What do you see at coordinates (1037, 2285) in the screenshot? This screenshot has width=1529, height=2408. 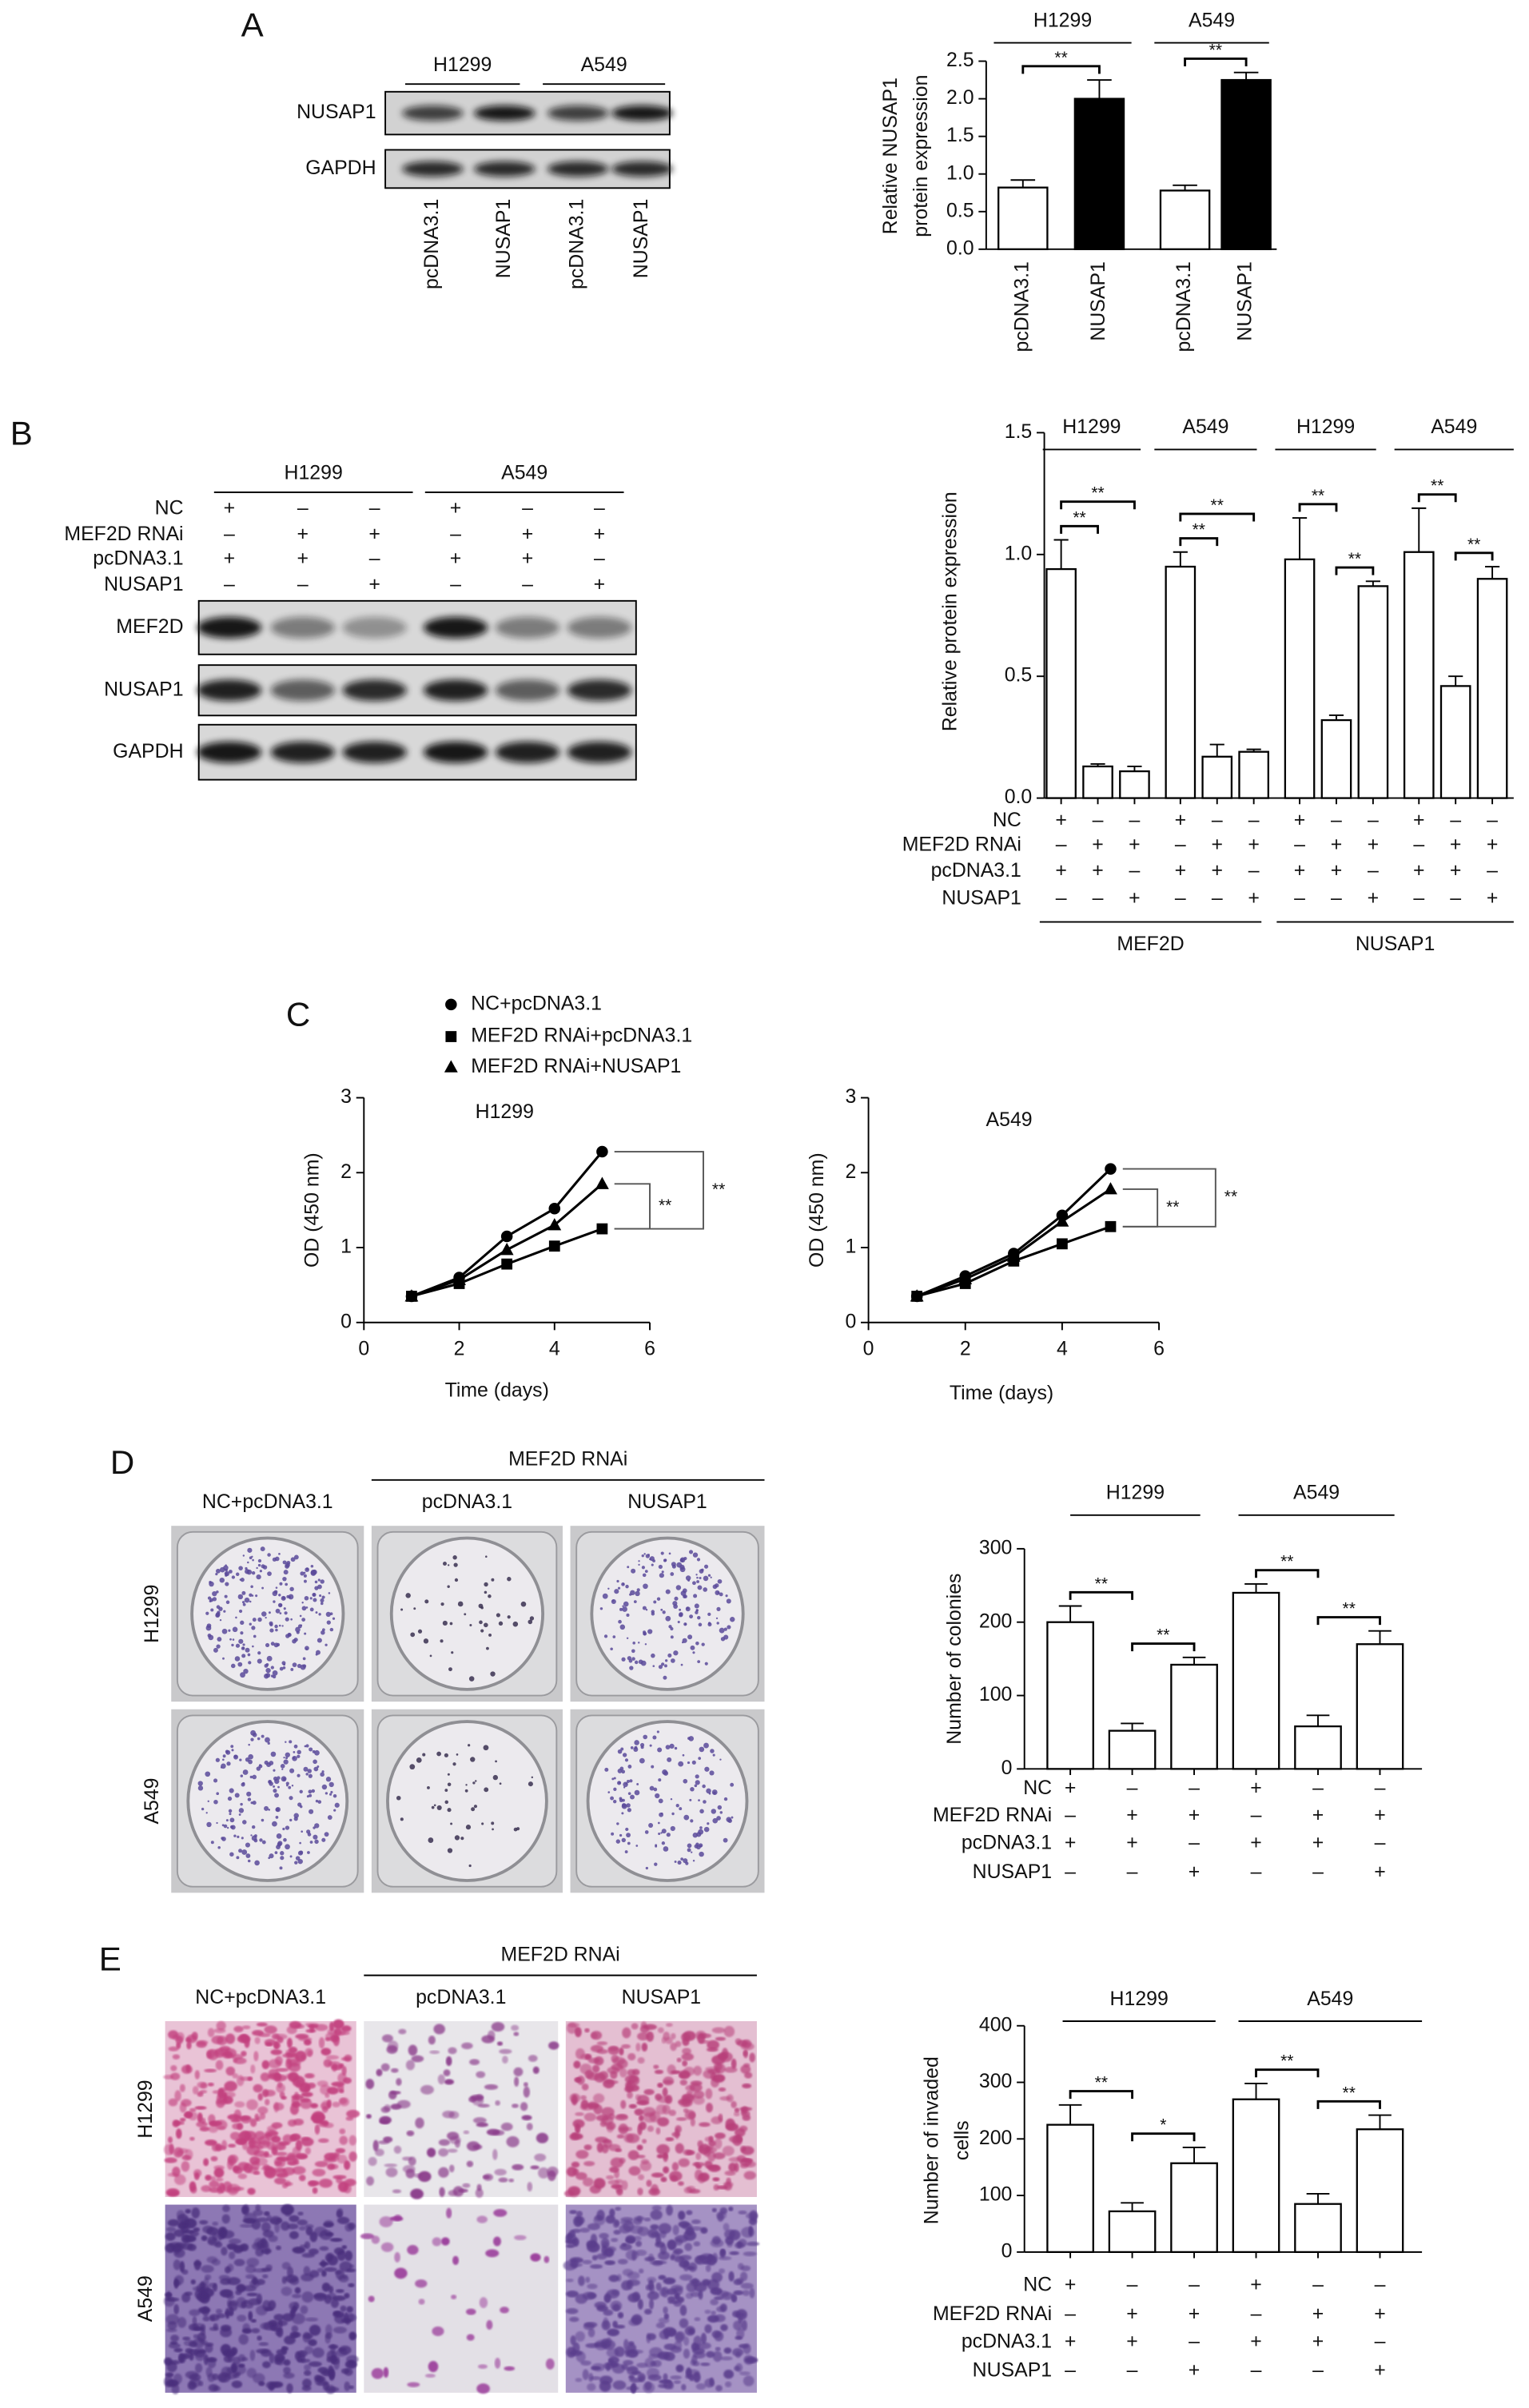 I see `condition-label: NC` at bounding box center [1037, 2285].